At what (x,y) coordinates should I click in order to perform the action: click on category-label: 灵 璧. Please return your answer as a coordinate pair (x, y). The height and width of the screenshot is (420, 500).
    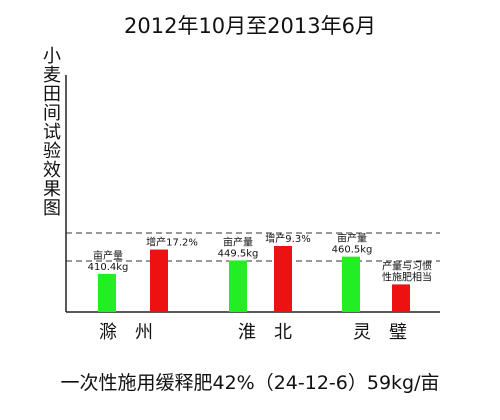
    Looking at the image, I should click on (380, 332).